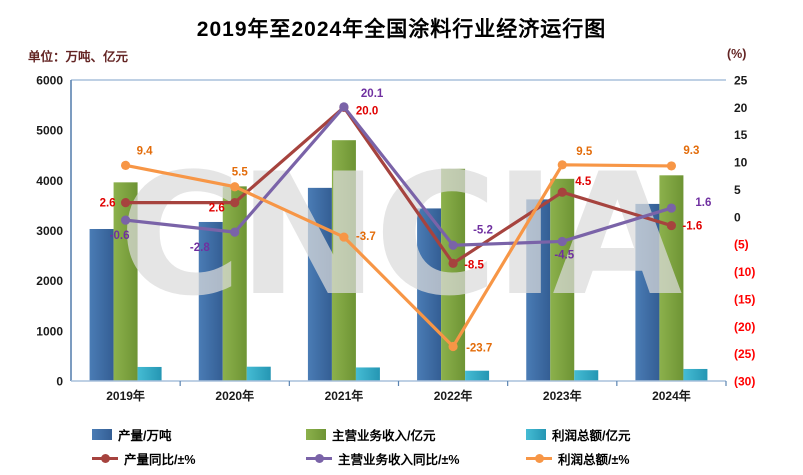  I want to click on marker-产量同比/±%-2022年, so click(453, 263).